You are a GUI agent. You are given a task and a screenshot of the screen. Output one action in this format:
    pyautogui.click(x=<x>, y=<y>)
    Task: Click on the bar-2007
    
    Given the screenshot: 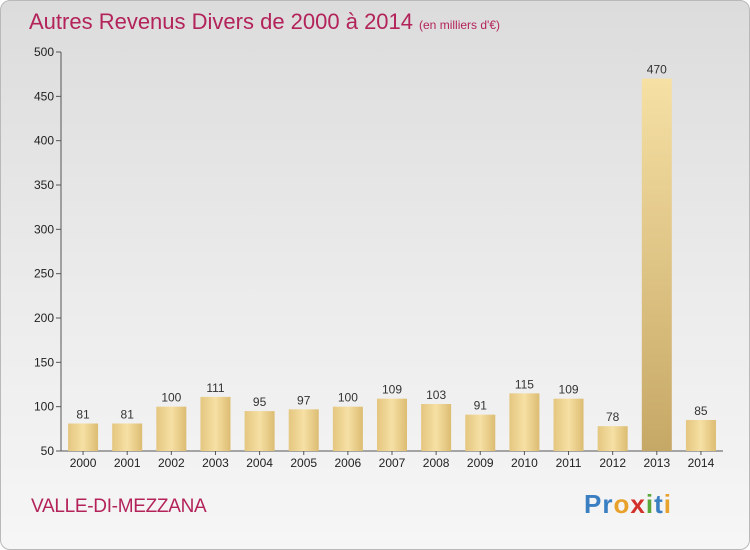 What is the action you would take?
    pyautogui.click(x=392, y=424)
    